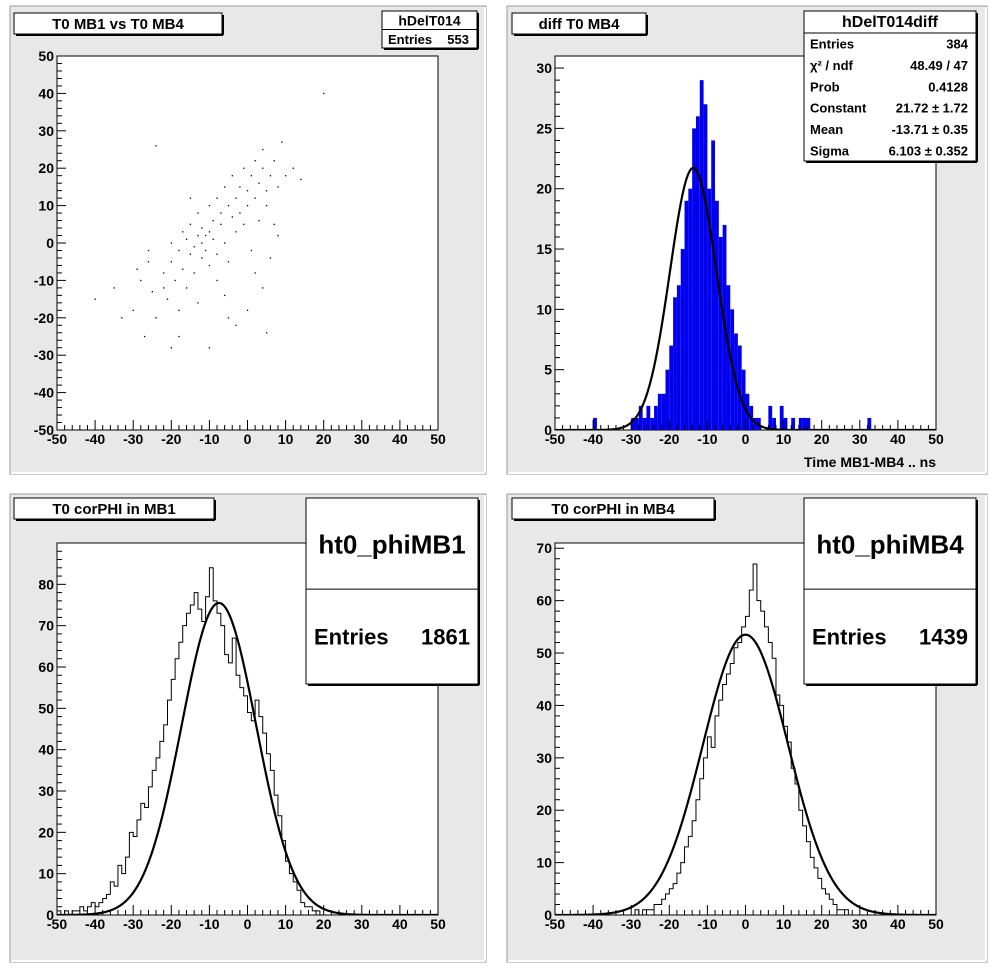 The width and height of the screenshot is (995, 971). I want to click on stats-box, so click(890, 591).